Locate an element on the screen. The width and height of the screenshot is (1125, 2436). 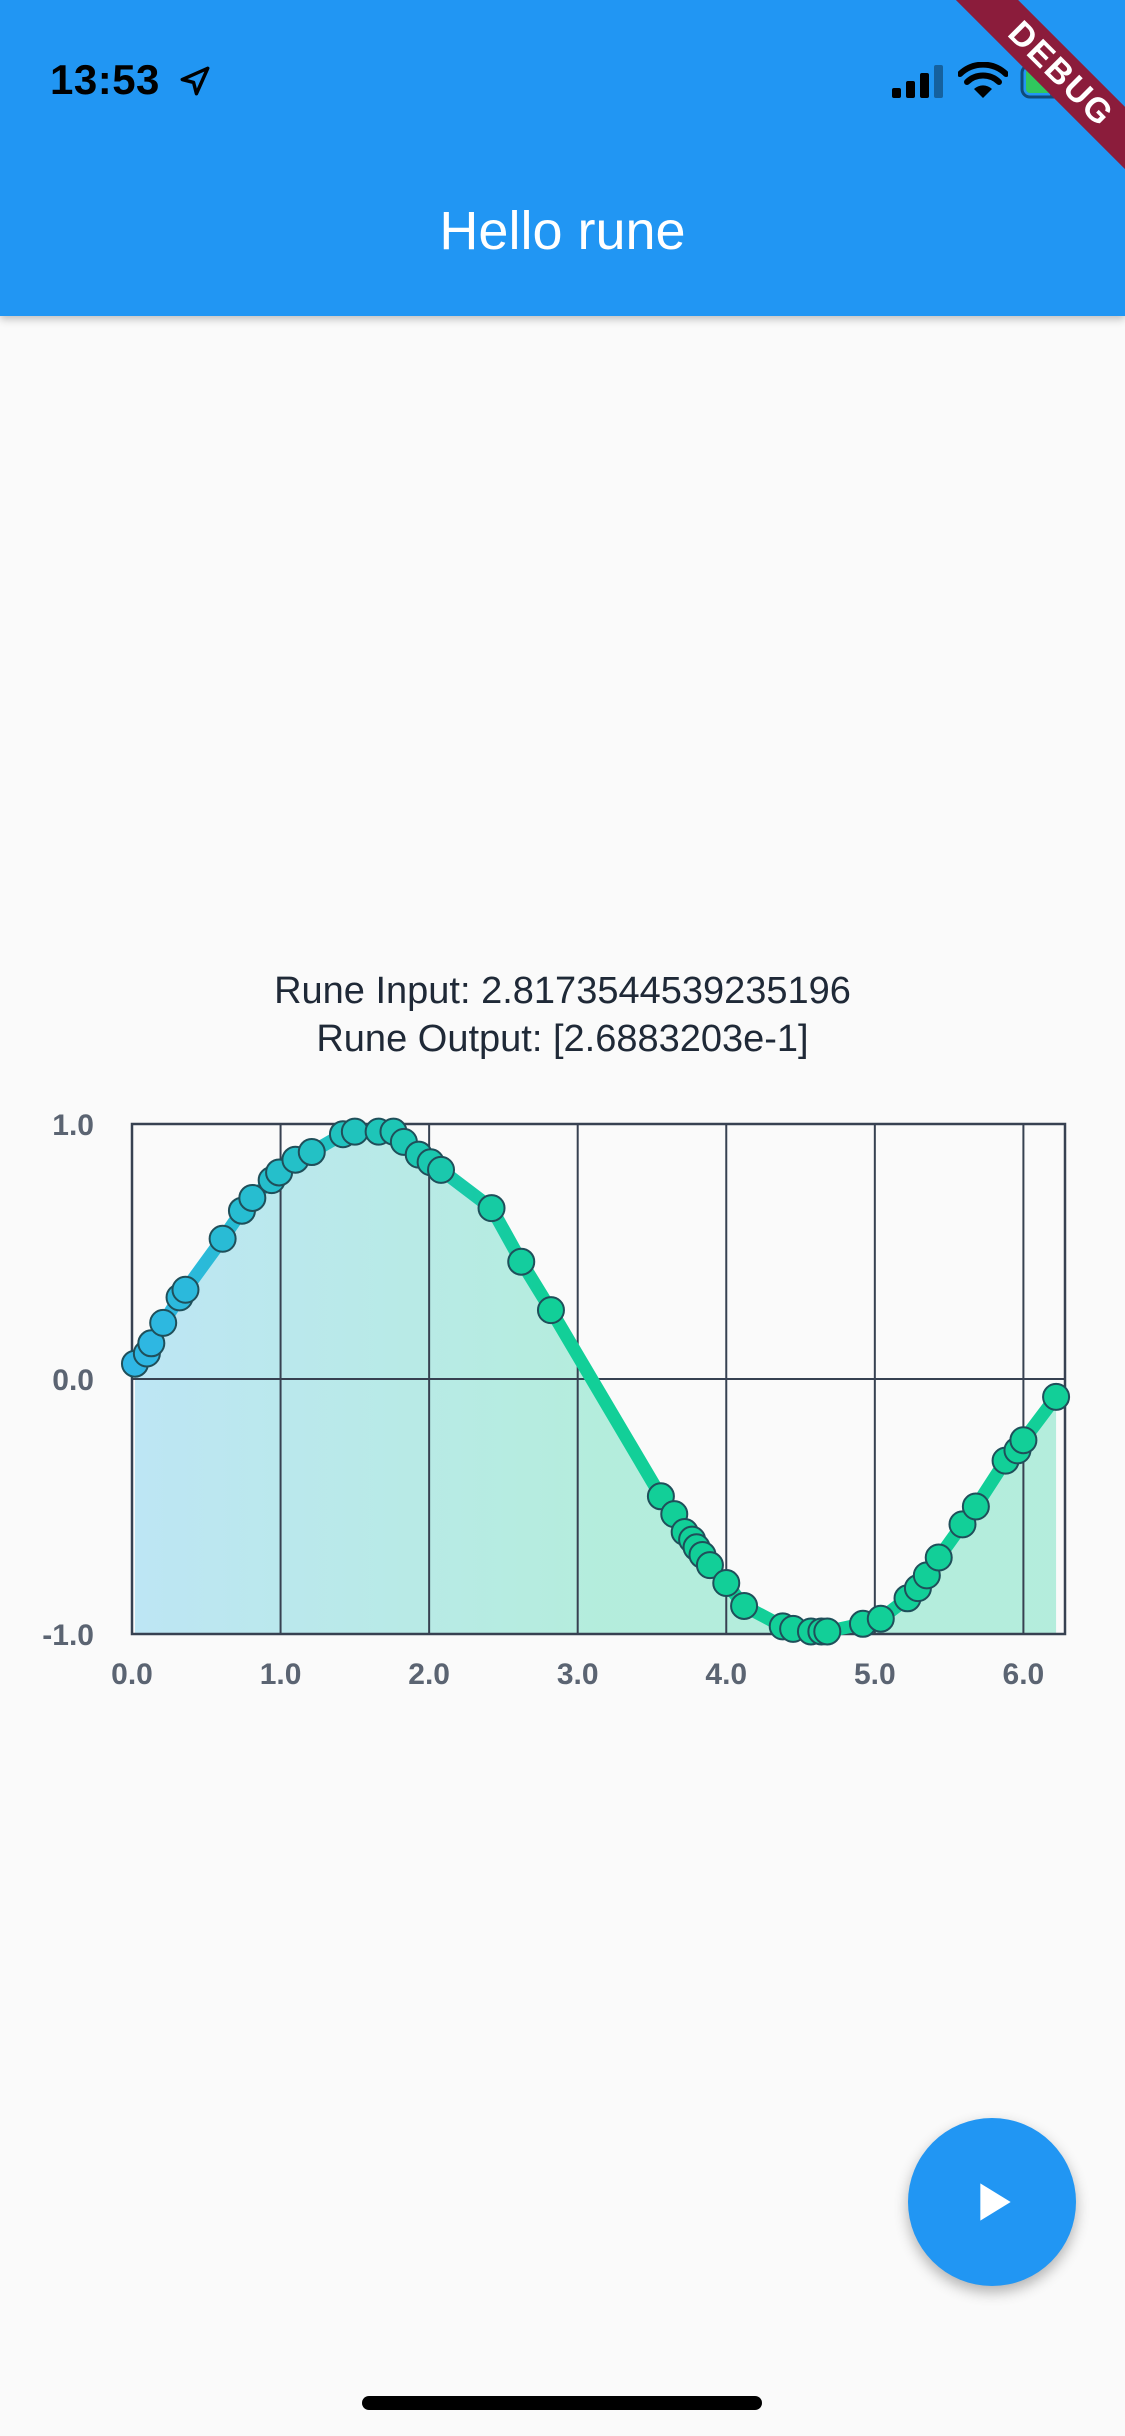
debug-banner: DEBUG is located at coordinates (1025, 100).